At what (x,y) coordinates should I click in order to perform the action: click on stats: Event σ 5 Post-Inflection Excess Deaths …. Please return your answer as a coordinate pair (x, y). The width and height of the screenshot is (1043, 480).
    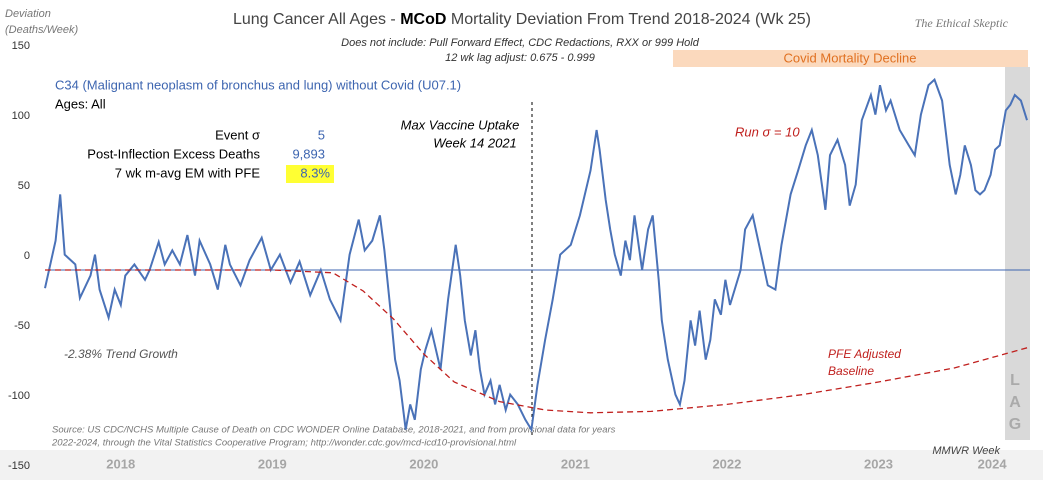
    Looking at the image, I should click on (208, 153).